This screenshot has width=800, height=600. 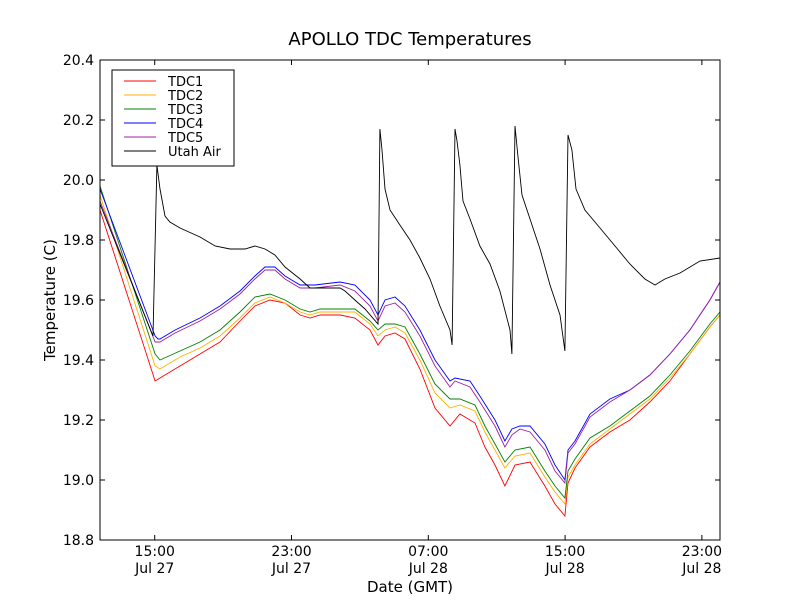 I want to click on legend-box, so click(x=173, y=118).